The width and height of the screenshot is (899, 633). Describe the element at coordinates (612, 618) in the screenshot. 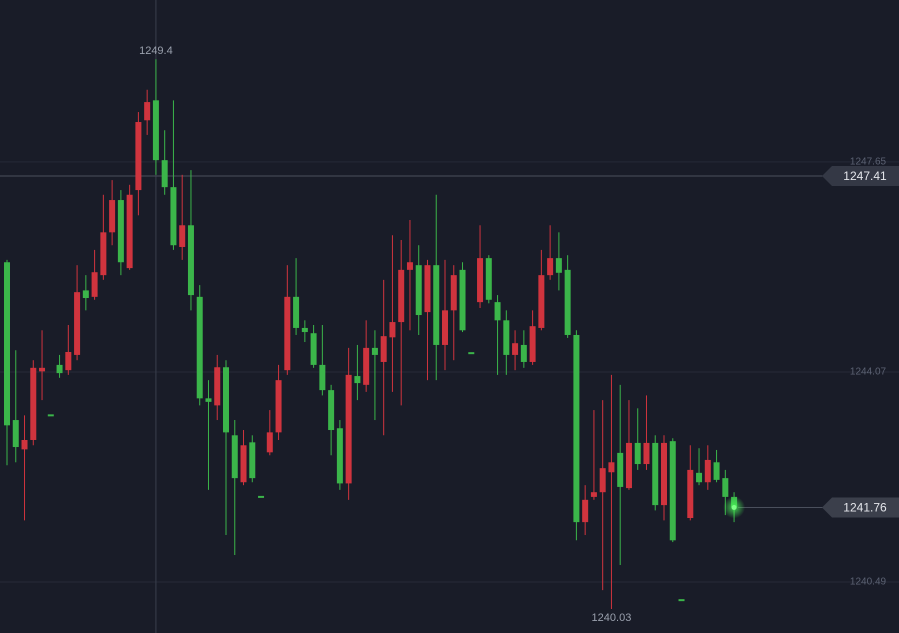

I see `low-label: 1240.03` at that location.